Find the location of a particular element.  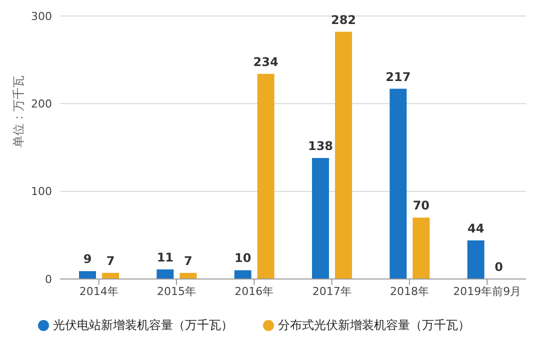

y-tick-label: 0 is located at coordinates (48, 279).